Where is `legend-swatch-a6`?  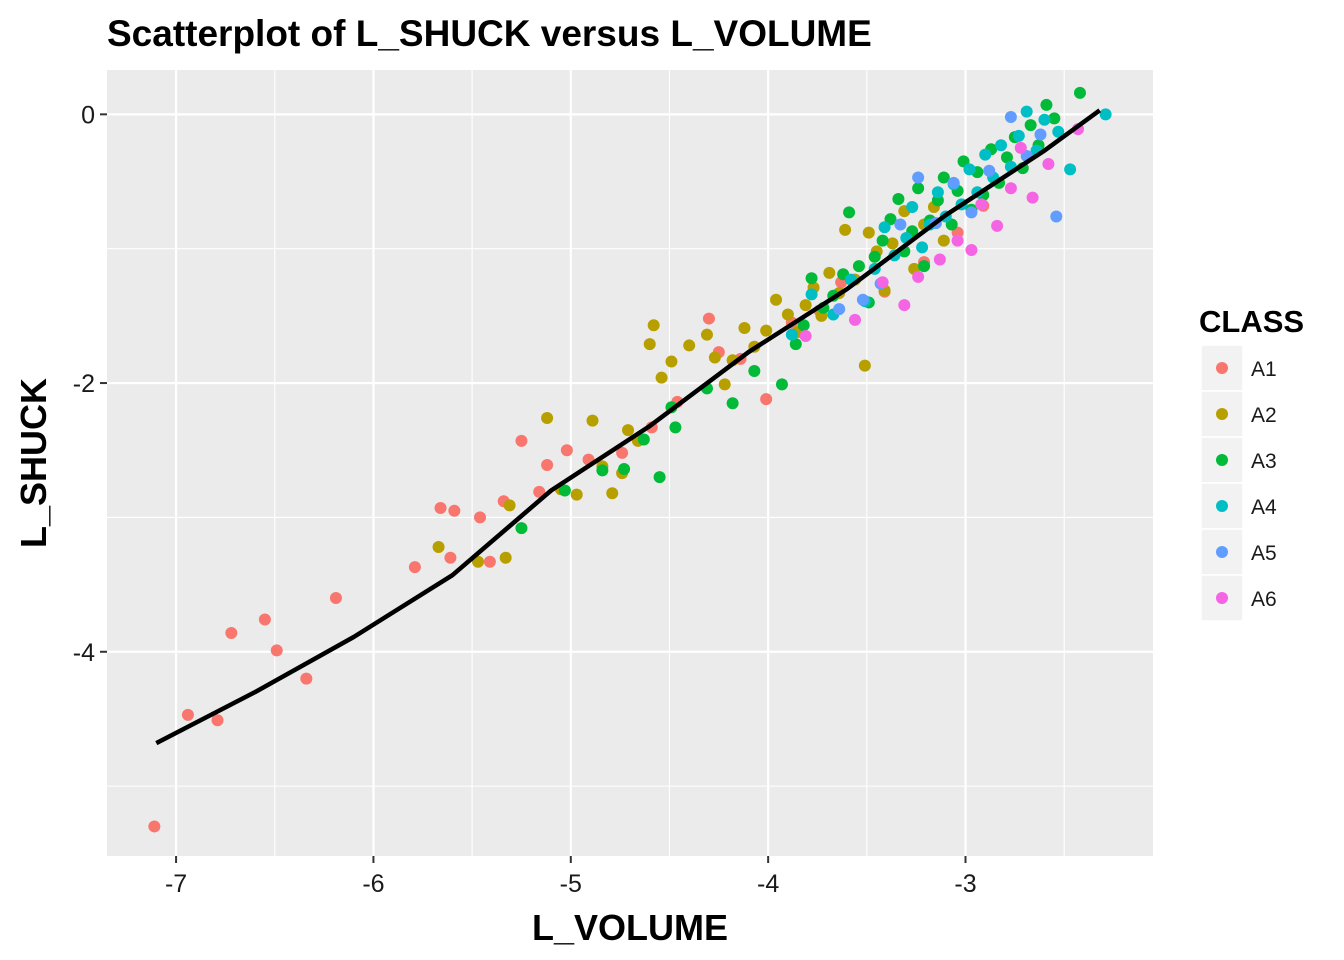
legend-swatch-a6 is located at coordinates (1222, 598).